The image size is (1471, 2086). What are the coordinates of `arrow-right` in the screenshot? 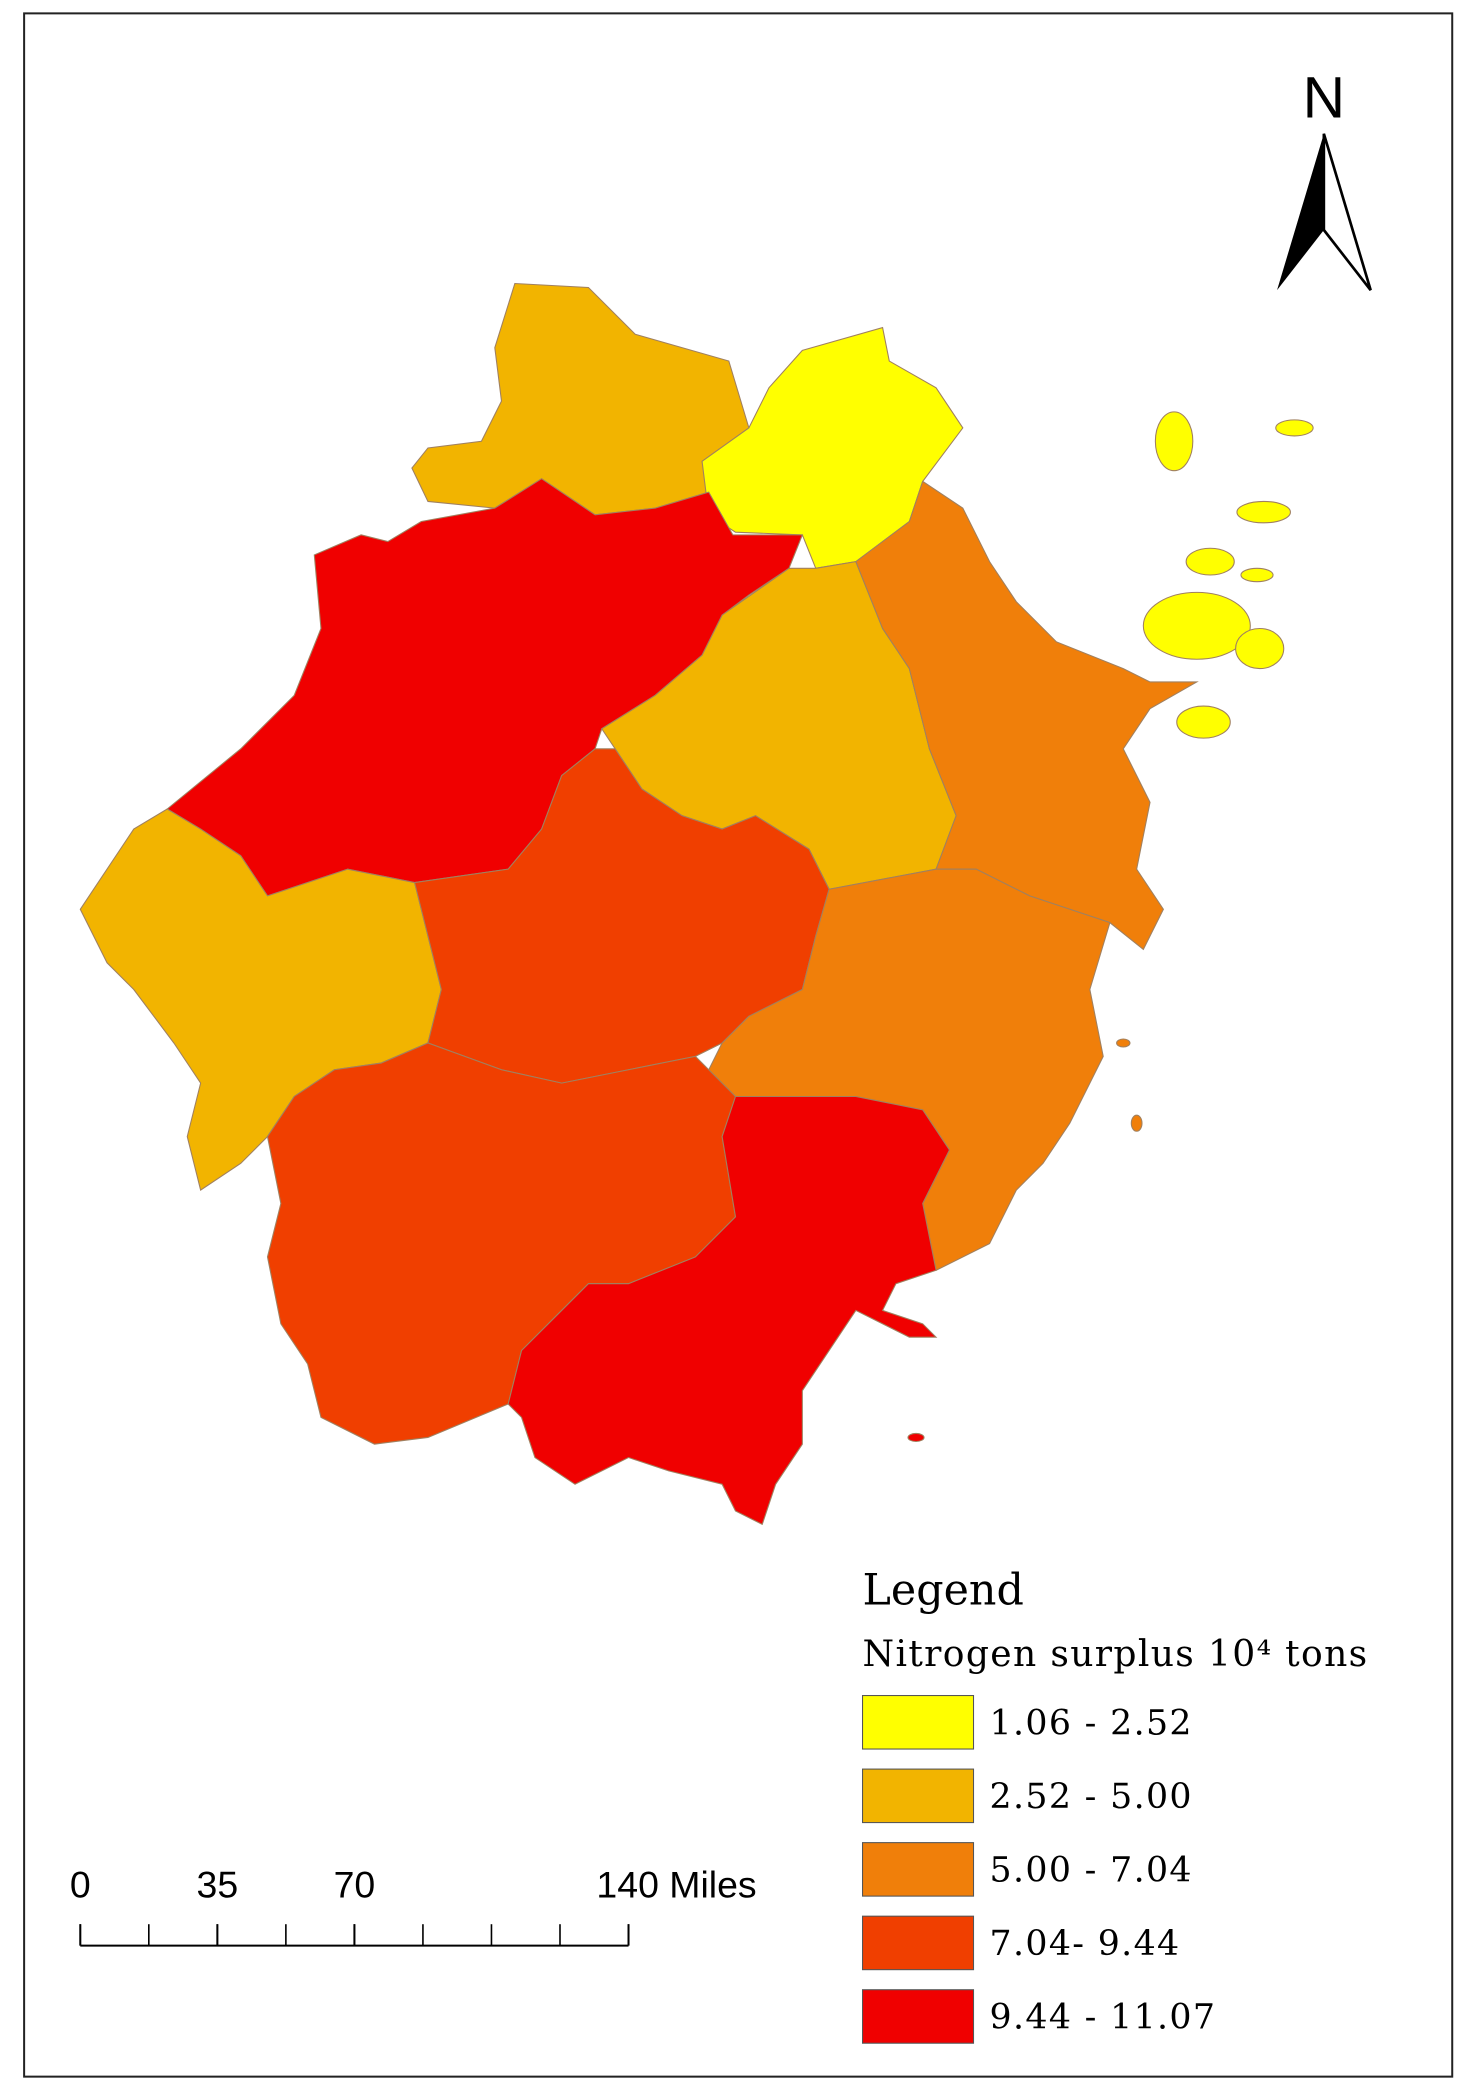 It's located at (1347, 212).